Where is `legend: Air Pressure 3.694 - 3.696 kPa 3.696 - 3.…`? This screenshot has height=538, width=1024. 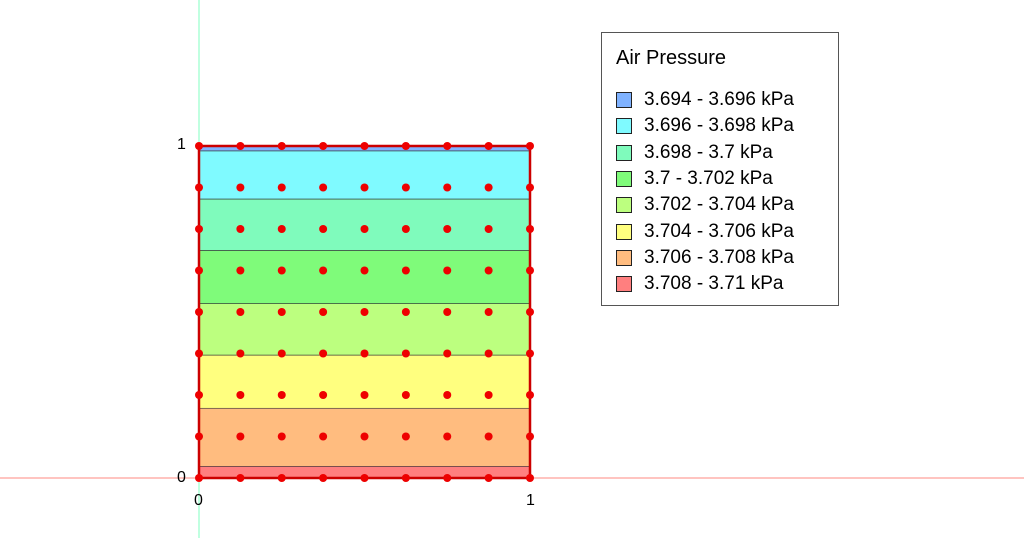 legend: Air Pressure 3.694 - 3.696 kPa 3.696 - 3.… is located at coordinates (720, 169).